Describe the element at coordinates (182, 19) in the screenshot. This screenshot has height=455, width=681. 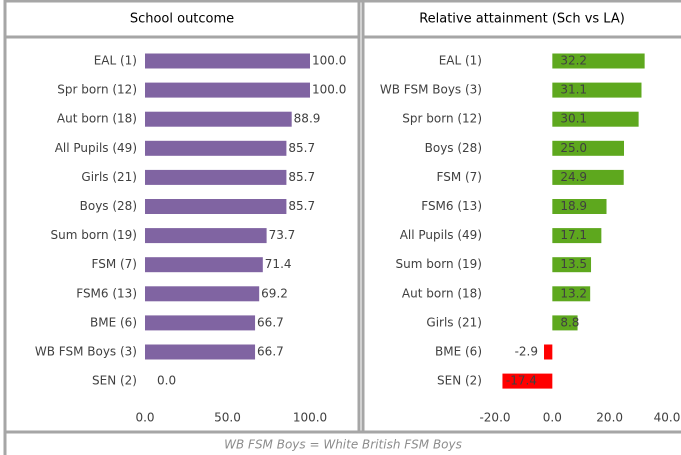
I see `panel-title: School outcome` at that location.